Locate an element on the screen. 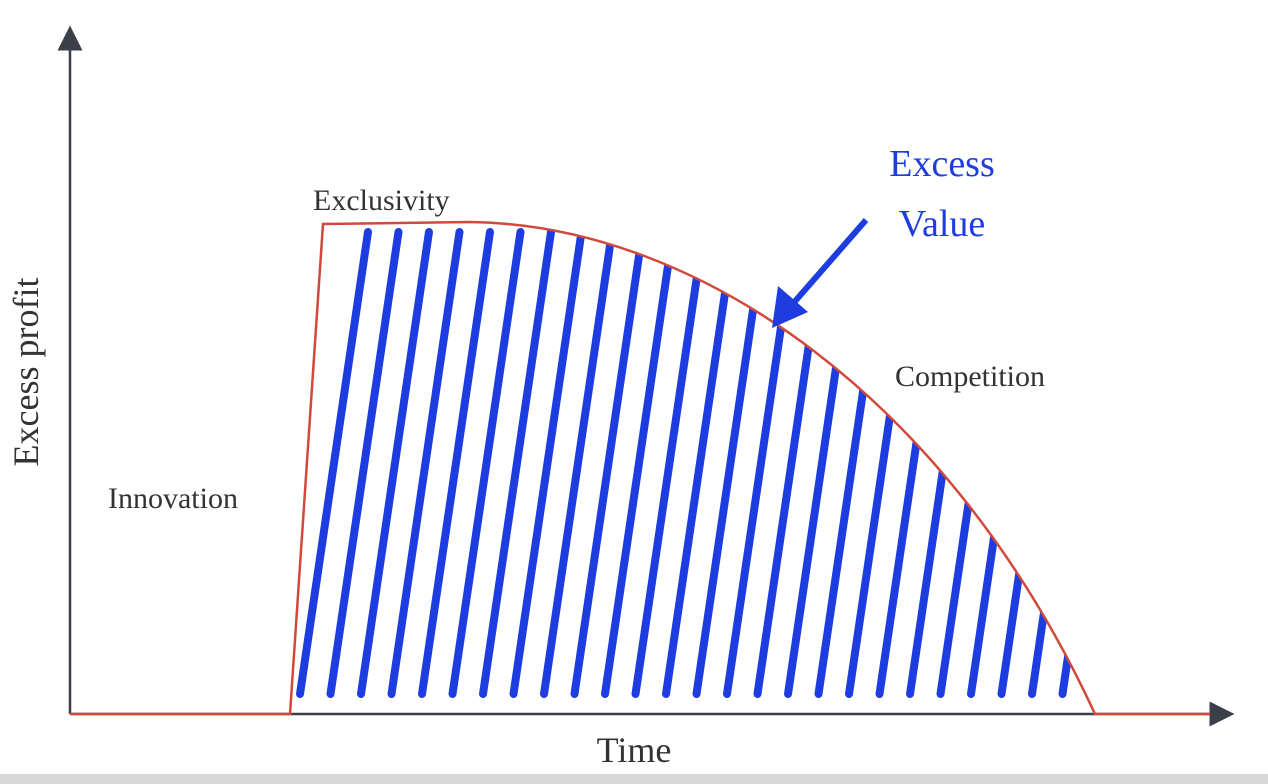 Image resolution: width=1268 pixels, height=784 pixels. competition-label: Competition is located at coordinates (970, 376).